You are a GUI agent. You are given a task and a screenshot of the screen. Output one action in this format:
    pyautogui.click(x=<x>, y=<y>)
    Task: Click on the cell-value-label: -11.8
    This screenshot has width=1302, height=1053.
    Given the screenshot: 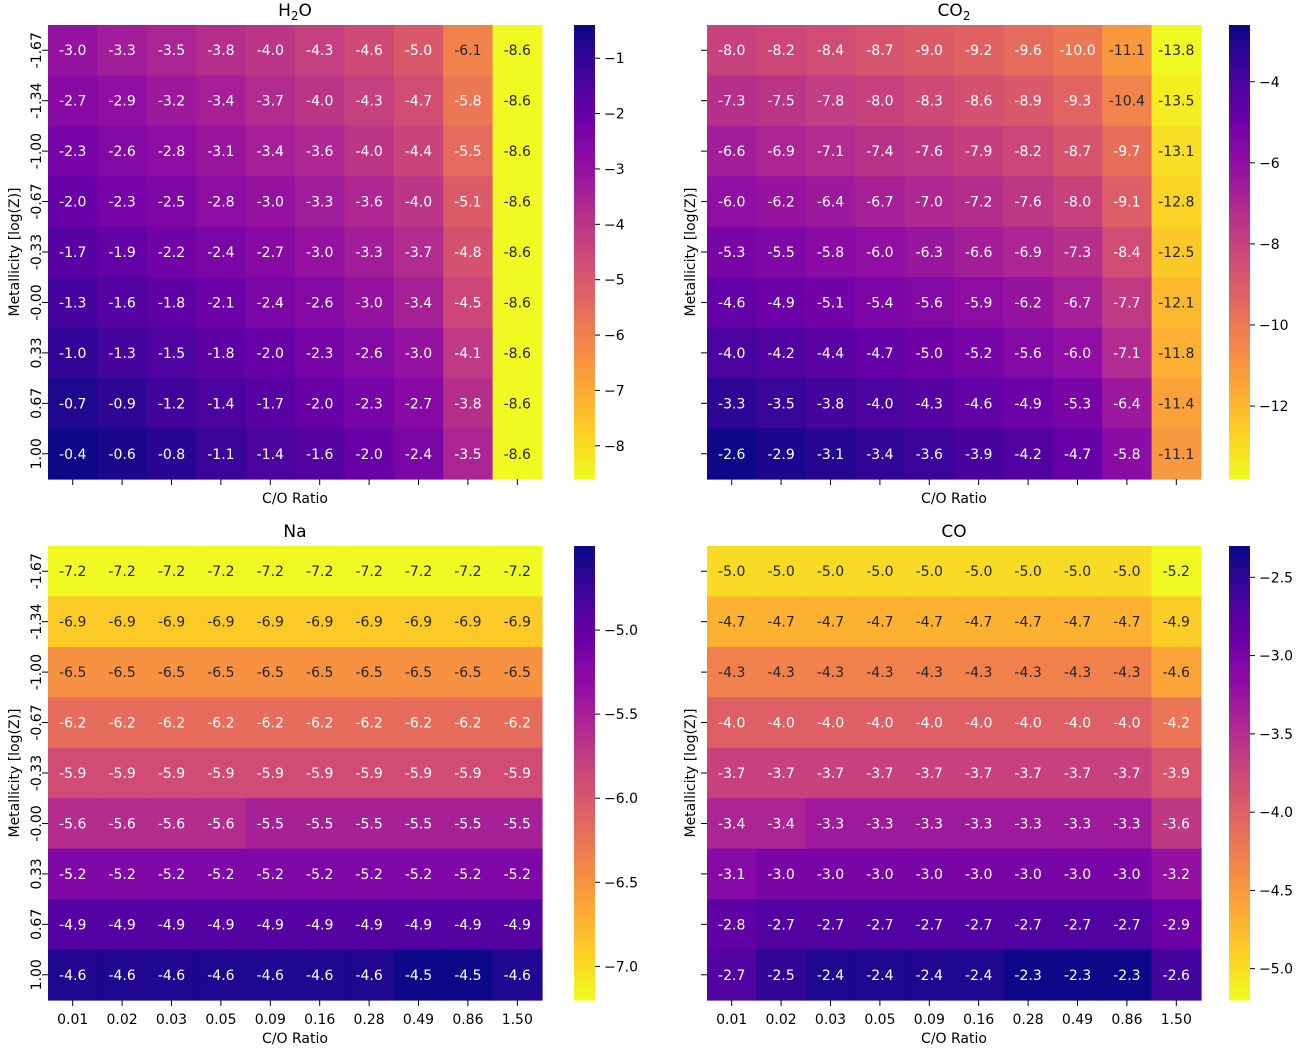 What is the action you would take?
    pyautogui.click(x=1176, y=354)
    